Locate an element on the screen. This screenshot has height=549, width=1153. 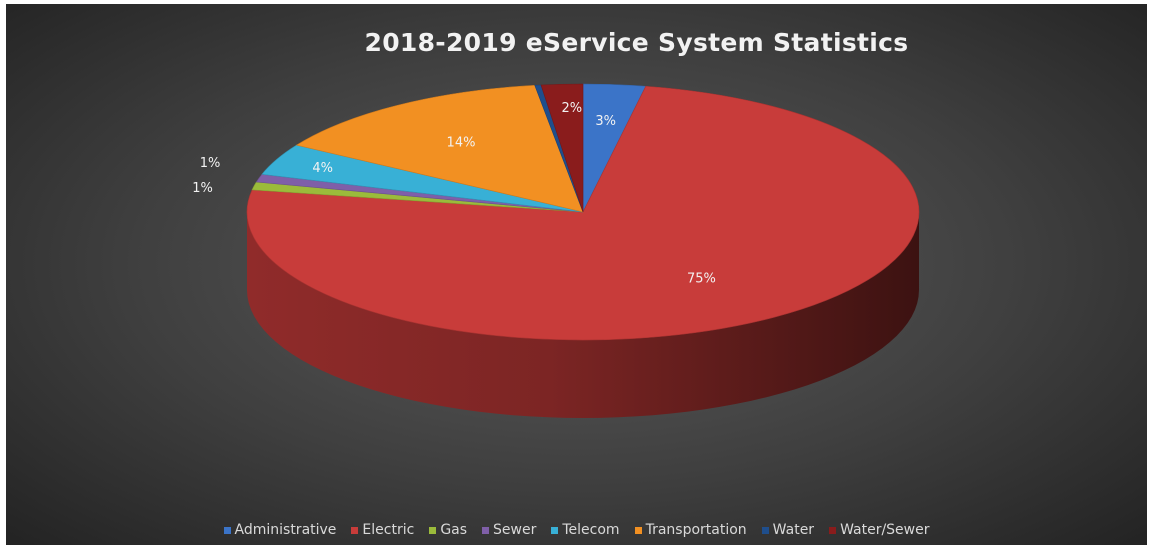
data-label-administrative: 3% is located at coordinates (605, 121).